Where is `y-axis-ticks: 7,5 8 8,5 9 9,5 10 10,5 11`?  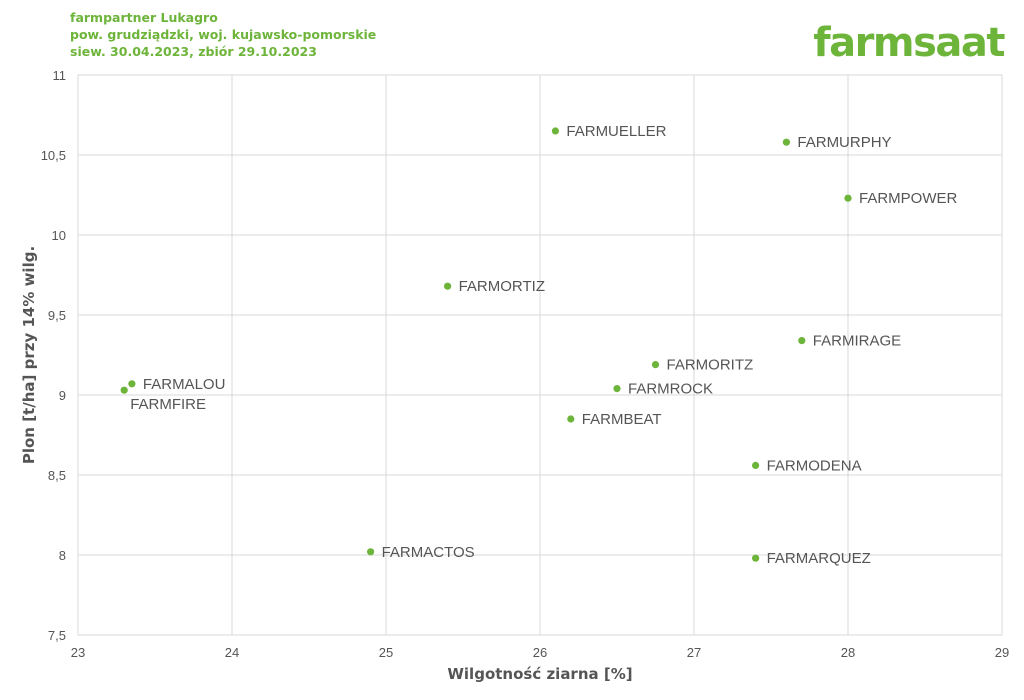
y-axis-ticks: 7,5 8 8,5 9 9,5 10 10,5 11 is located at coordinates (53, 355).